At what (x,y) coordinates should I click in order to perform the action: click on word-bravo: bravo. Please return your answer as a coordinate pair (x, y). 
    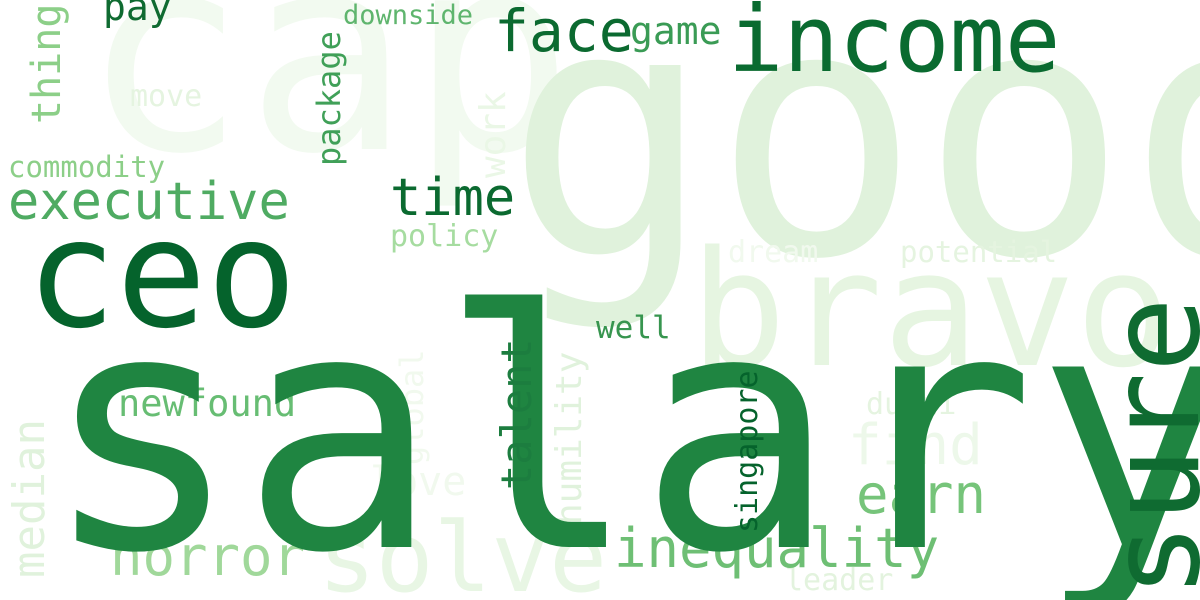
    Looking at the image, I should click on (931, 309).